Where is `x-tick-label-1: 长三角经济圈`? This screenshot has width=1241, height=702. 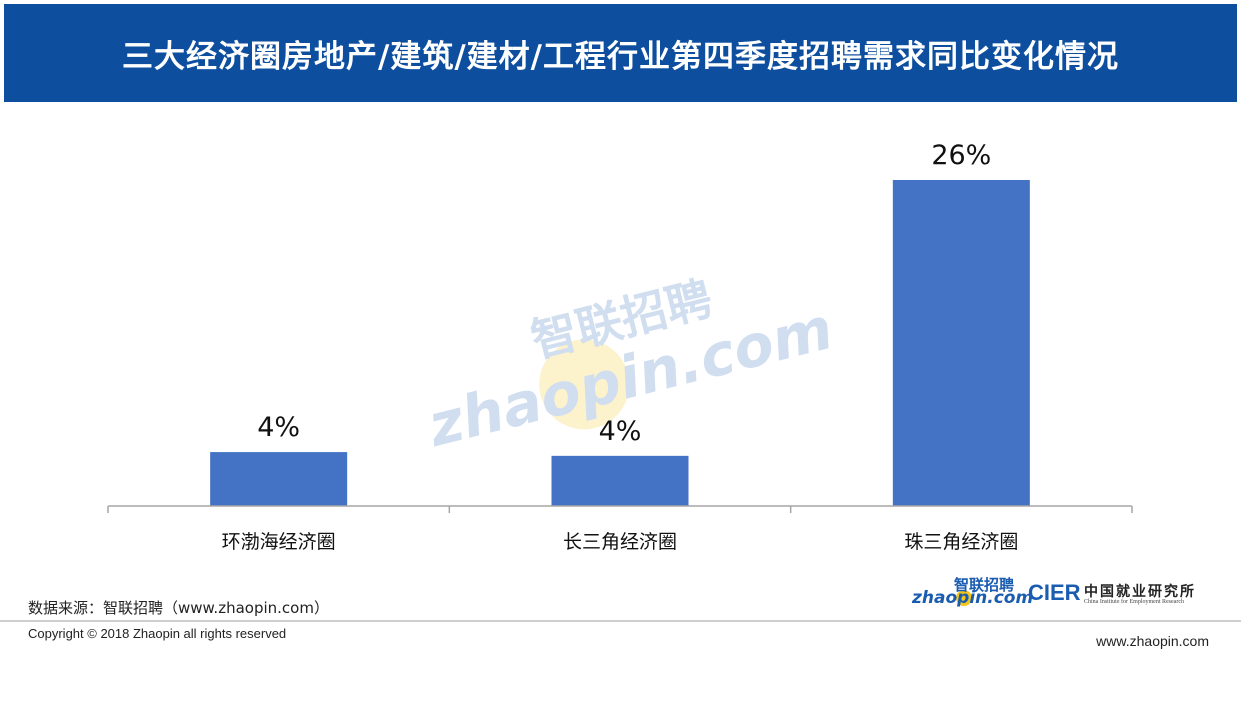
x-tick-label-1: 长三角经济圈 is located at coordinates (620, 542).